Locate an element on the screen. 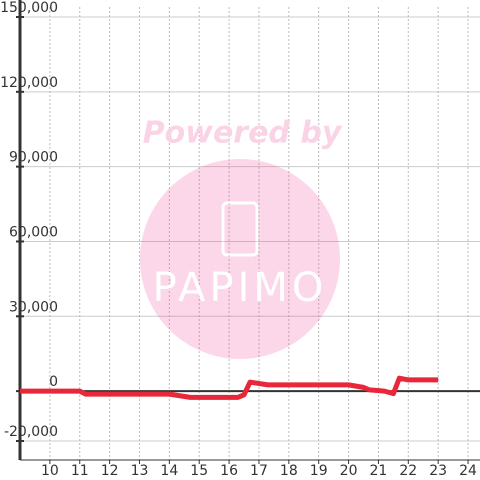 The width and height of the screenshot is (480, 480). y-tick-label: 120,000 is located at coordinates (29, 83).